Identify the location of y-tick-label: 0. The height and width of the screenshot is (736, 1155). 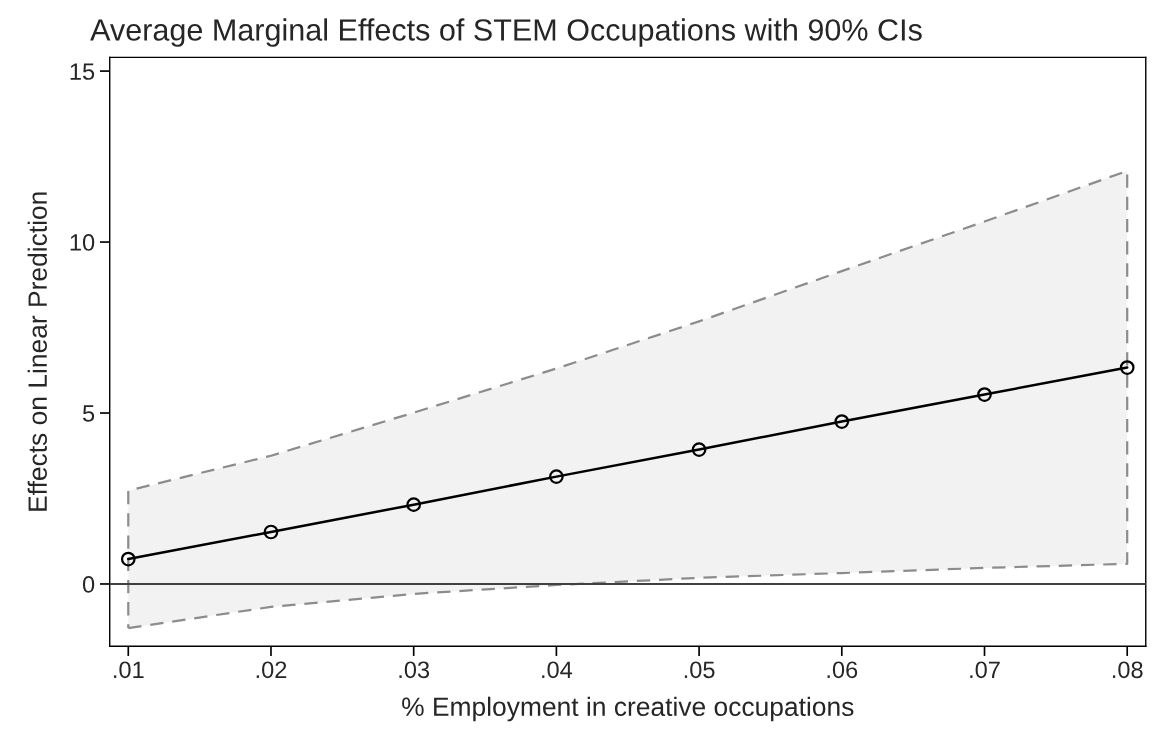
(88, 584).